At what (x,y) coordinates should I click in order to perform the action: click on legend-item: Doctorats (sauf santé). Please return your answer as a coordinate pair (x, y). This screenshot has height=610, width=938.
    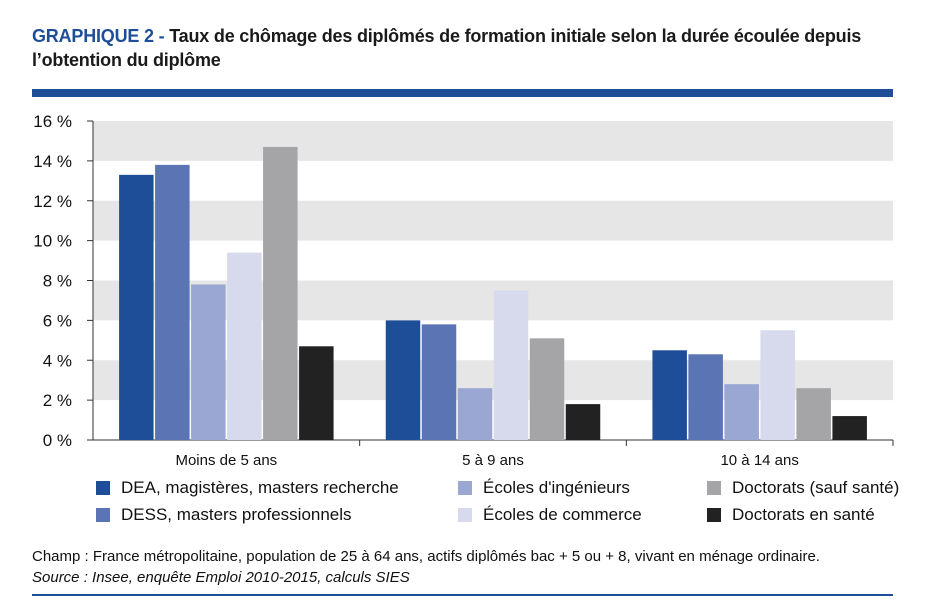
    Looking at the image, I should click on (803, 488).